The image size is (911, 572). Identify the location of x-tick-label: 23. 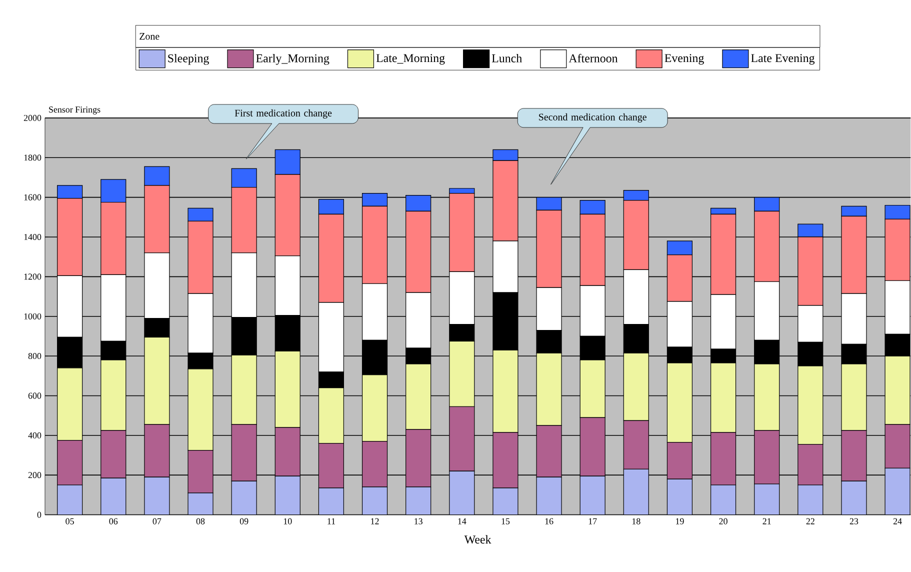
(854, 521).